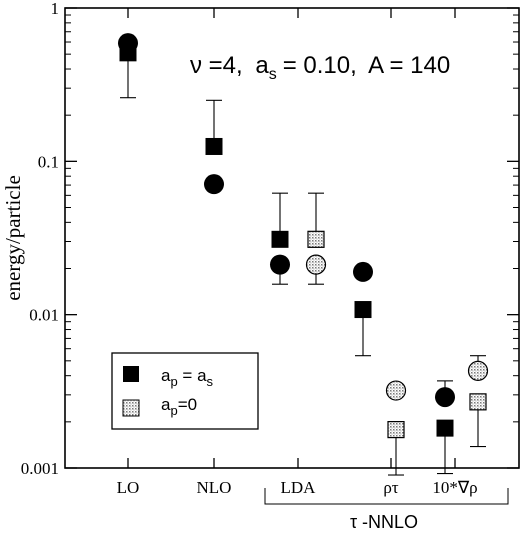 The height and width of the screenshot is (534, 529). Describe the element at coordinates (173, 410) in the screenshot. I see `legend-item-2-sub: p` at that location.